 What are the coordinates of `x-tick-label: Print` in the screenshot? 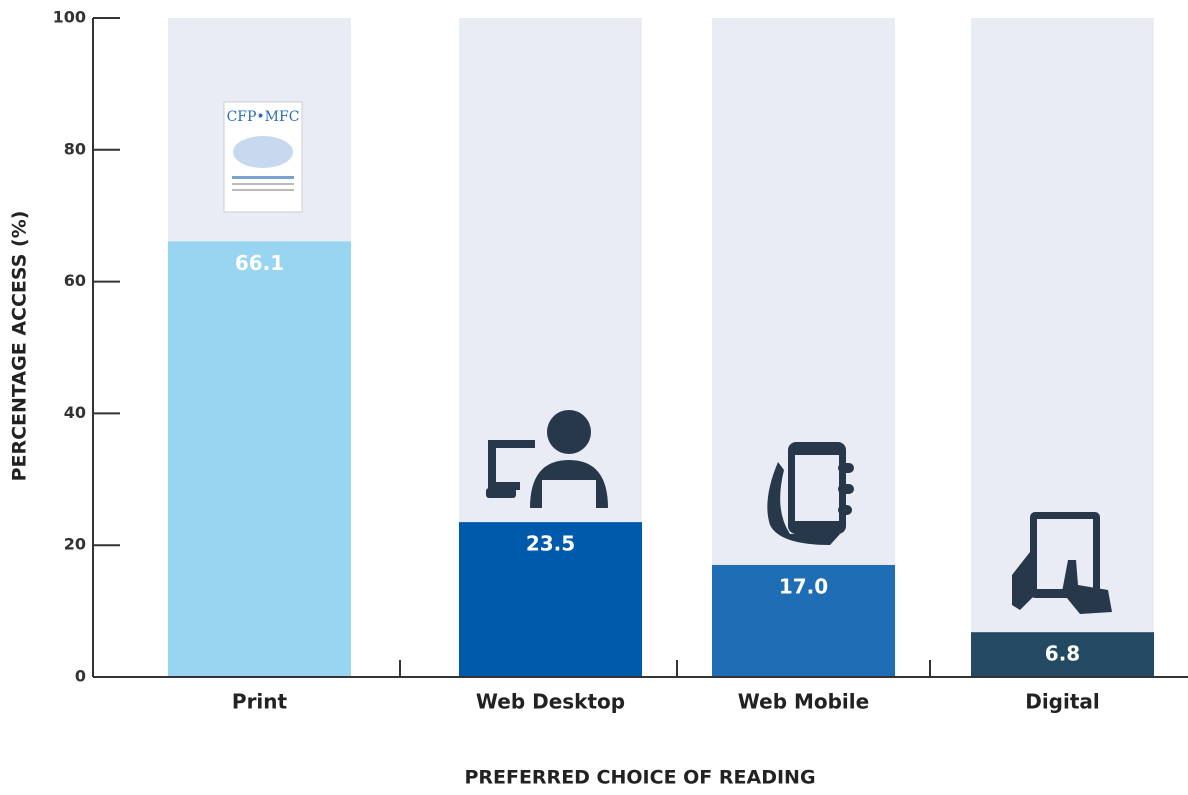 It's located at (260, 702).